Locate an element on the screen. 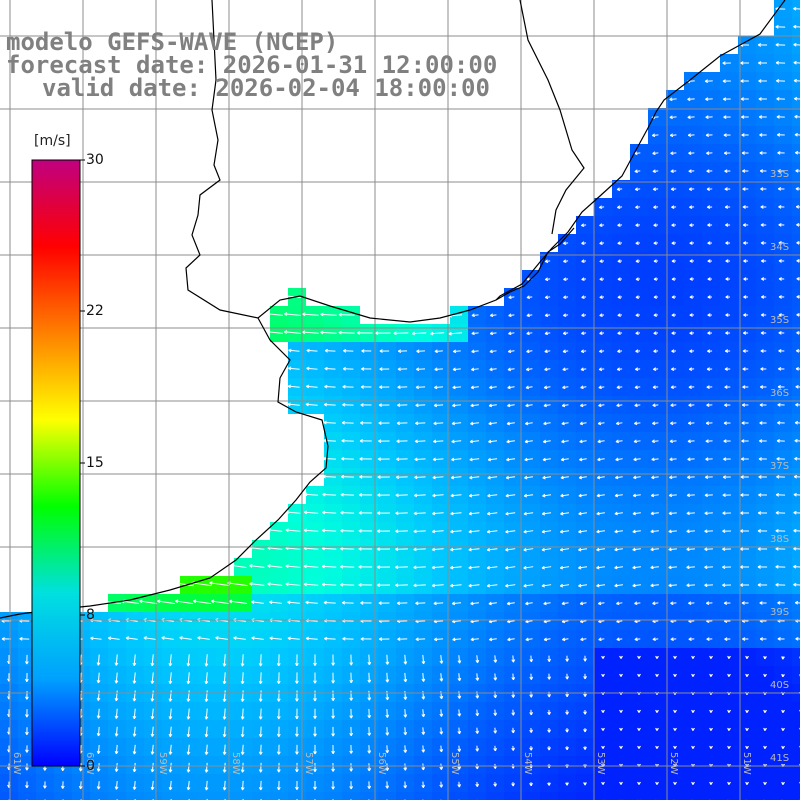 The width and height of the screenshot is (800, 800). longitude-label: 53W is located at coordinates (600, 763).